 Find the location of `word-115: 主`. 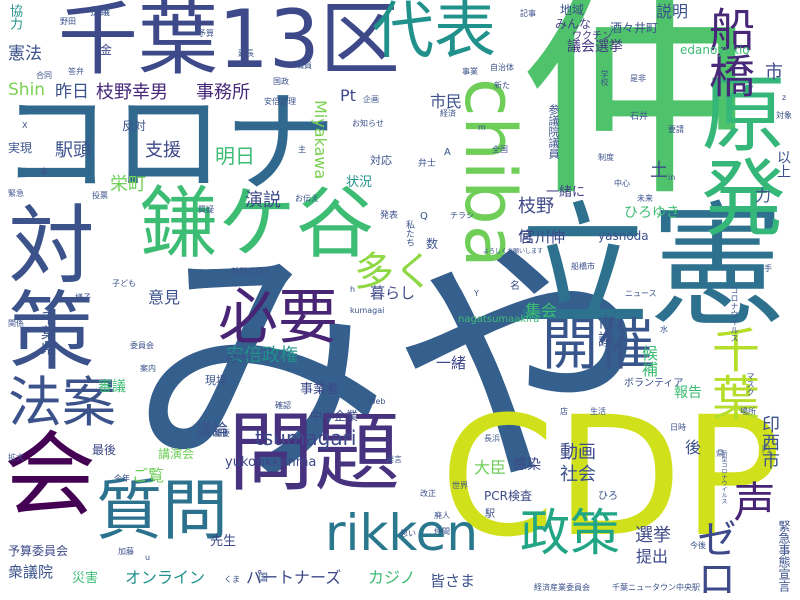

word-115: 主 is located at coordinates (302, 149).